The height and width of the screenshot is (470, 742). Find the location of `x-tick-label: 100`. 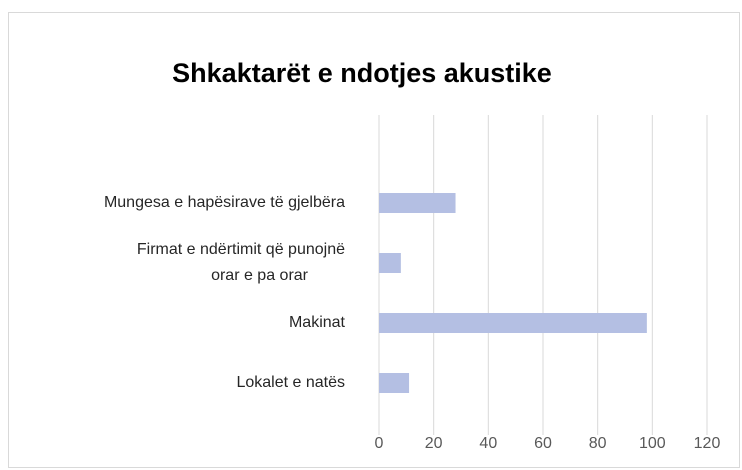

x-tick-label: 100 is located at coordinates (652, 443).